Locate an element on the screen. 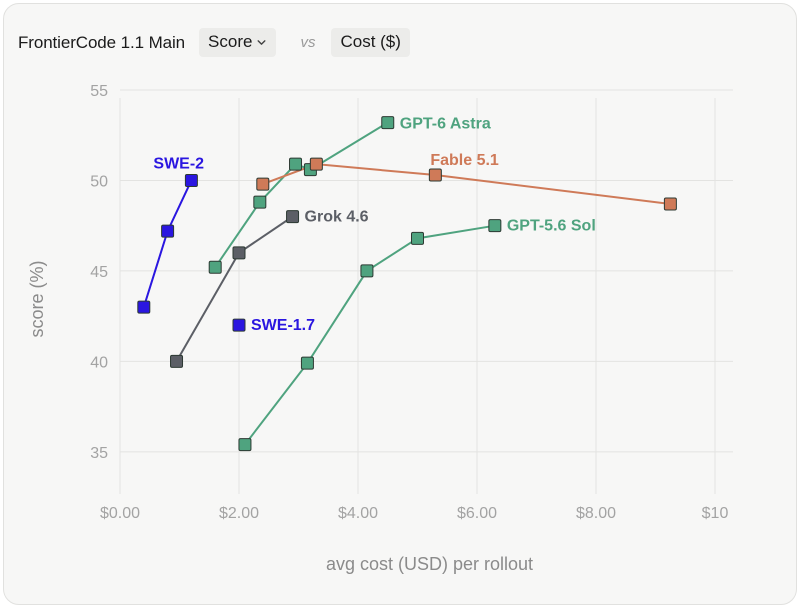 This screenshot has height=606, width=800. benchmark-title: FrontierCode 1.1 Main is located at coordinates (102, 42).